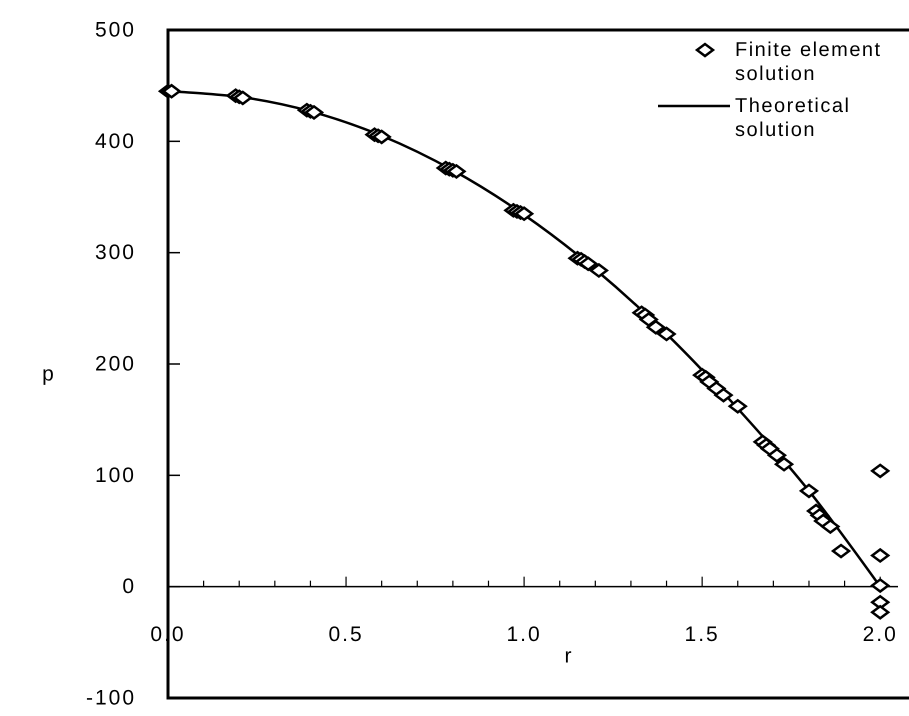 The image size is (909, 716). Describe the element at coordinates (115, 252) in the screenshot. I see `y-tick-label: 300` at that location.